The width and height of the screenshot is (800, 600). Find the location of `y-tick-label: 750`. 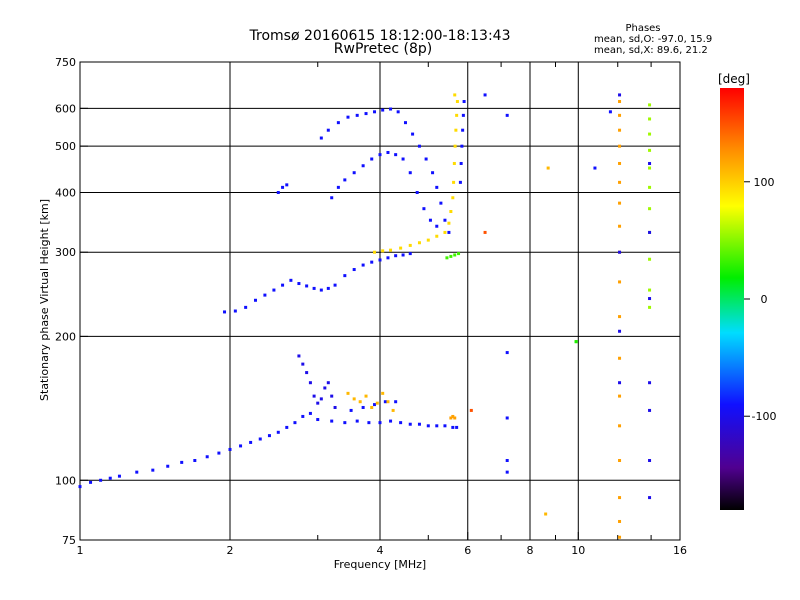

y-tick-label: 750 is located at coordinates (65, 62).